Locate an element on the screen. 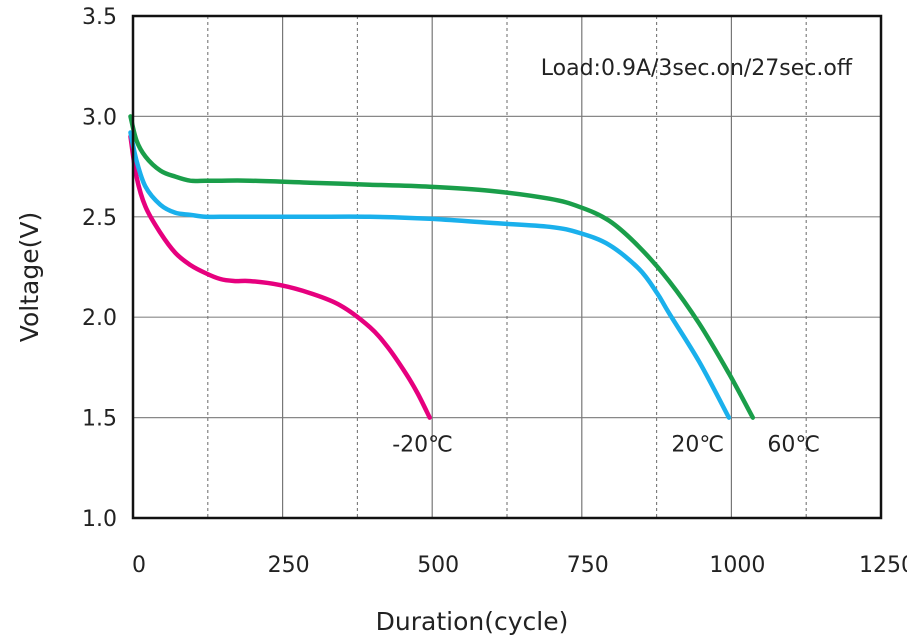 Image resolution: width=907 pixels, height=642 pixels. y-tick-label: 3.0 is located at coordinates (99, 117).